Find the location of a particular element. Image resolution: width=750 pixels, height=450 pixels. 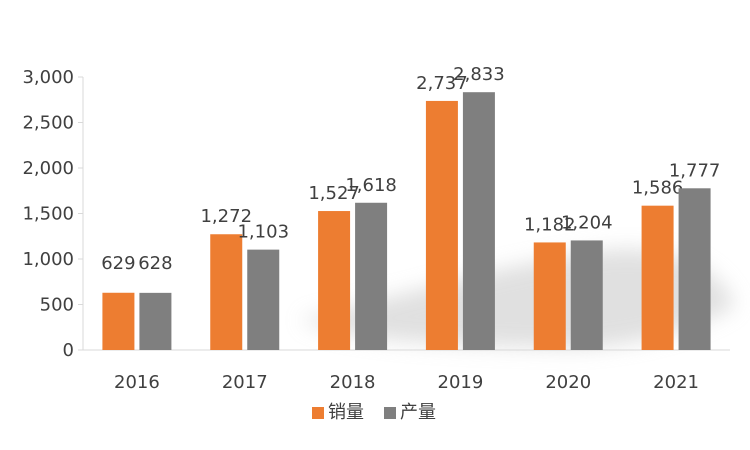

y-tick-label: 2,000 is located at coordinates (48, 168).